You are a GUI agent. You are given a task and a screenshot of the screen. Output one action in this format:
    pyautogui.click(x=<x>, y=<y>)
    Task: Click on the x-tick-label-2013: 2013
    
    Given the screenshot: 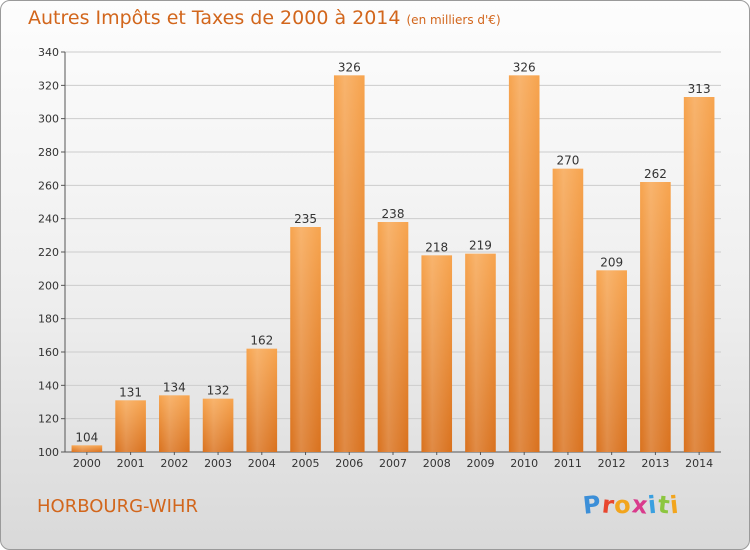 What is the action you would take?
    pyautogui.click(x=655, y=463)
    